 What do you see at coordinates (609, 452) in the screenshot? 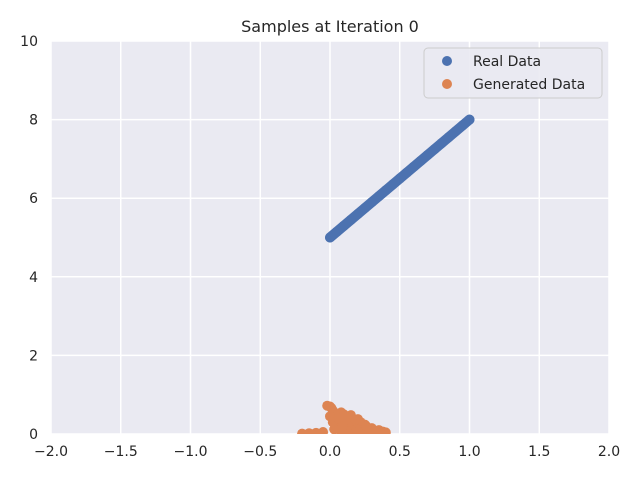
I see `x-tick-label: 2.0` at bounding box center [609, 452].